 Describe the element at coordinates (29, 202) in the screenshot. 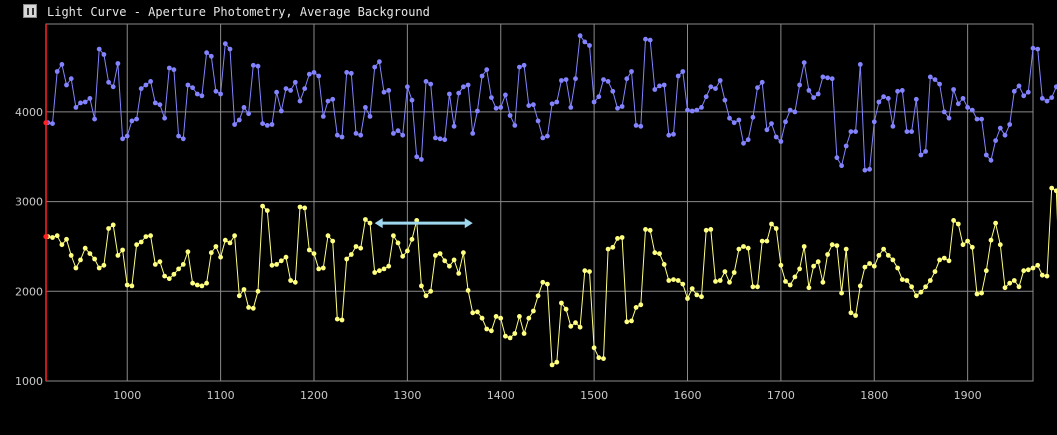

I see `y-tick-label: 3000` at that location.